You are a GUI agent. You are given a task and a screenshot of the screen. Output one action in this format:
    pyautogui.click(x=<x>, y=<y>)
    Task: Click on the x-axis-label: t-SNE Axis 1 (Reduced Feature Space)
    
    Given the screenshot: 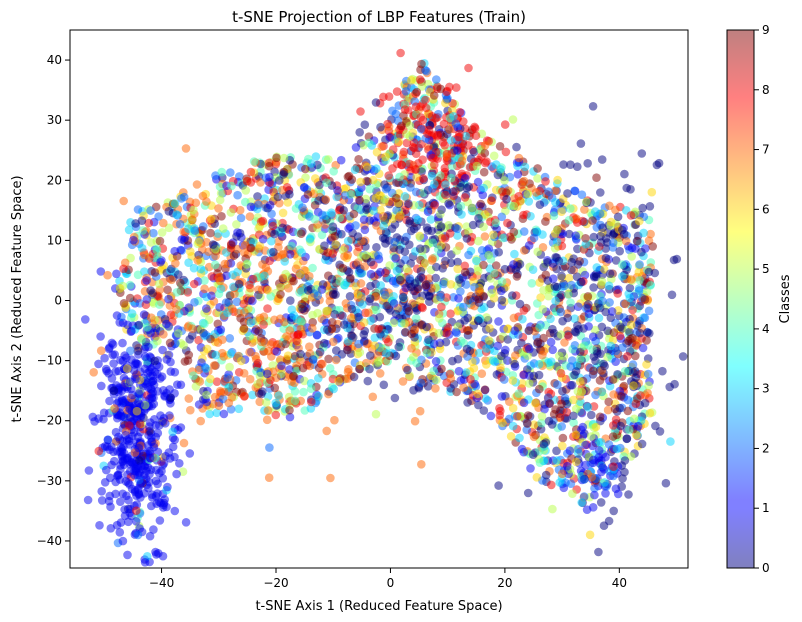 What is the action you would take?
    pyautogui.click(x=378, y=606)
    